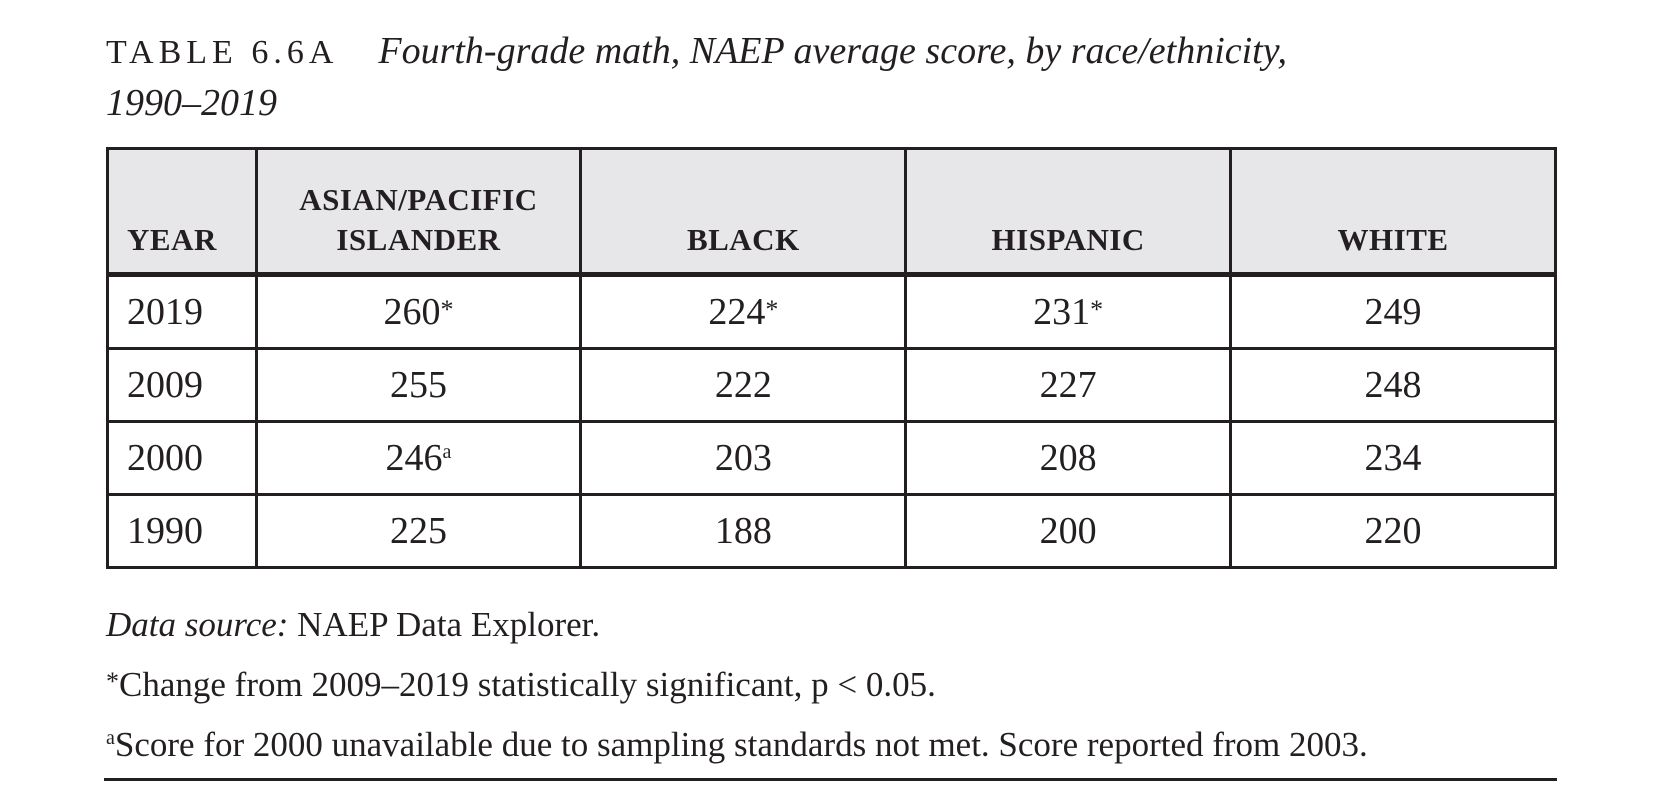  I want to click on cell-white: 249, so click(1393, 311).